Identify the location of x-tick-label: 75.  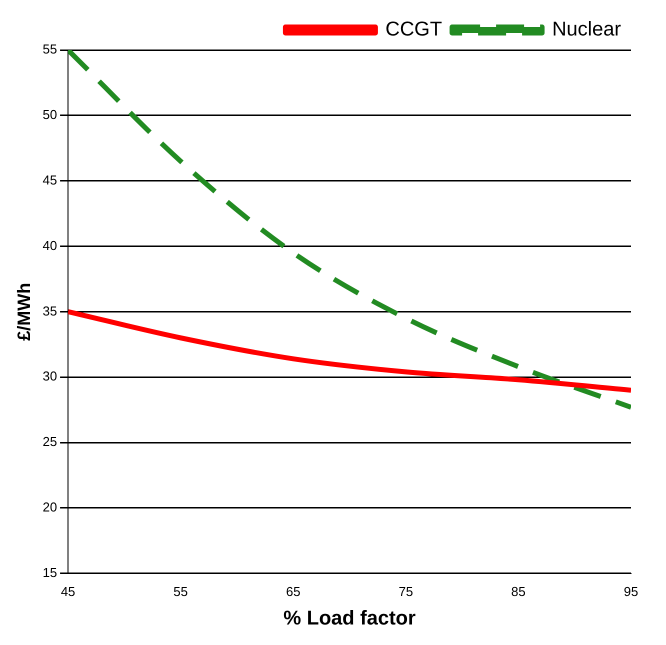
(406, 591).